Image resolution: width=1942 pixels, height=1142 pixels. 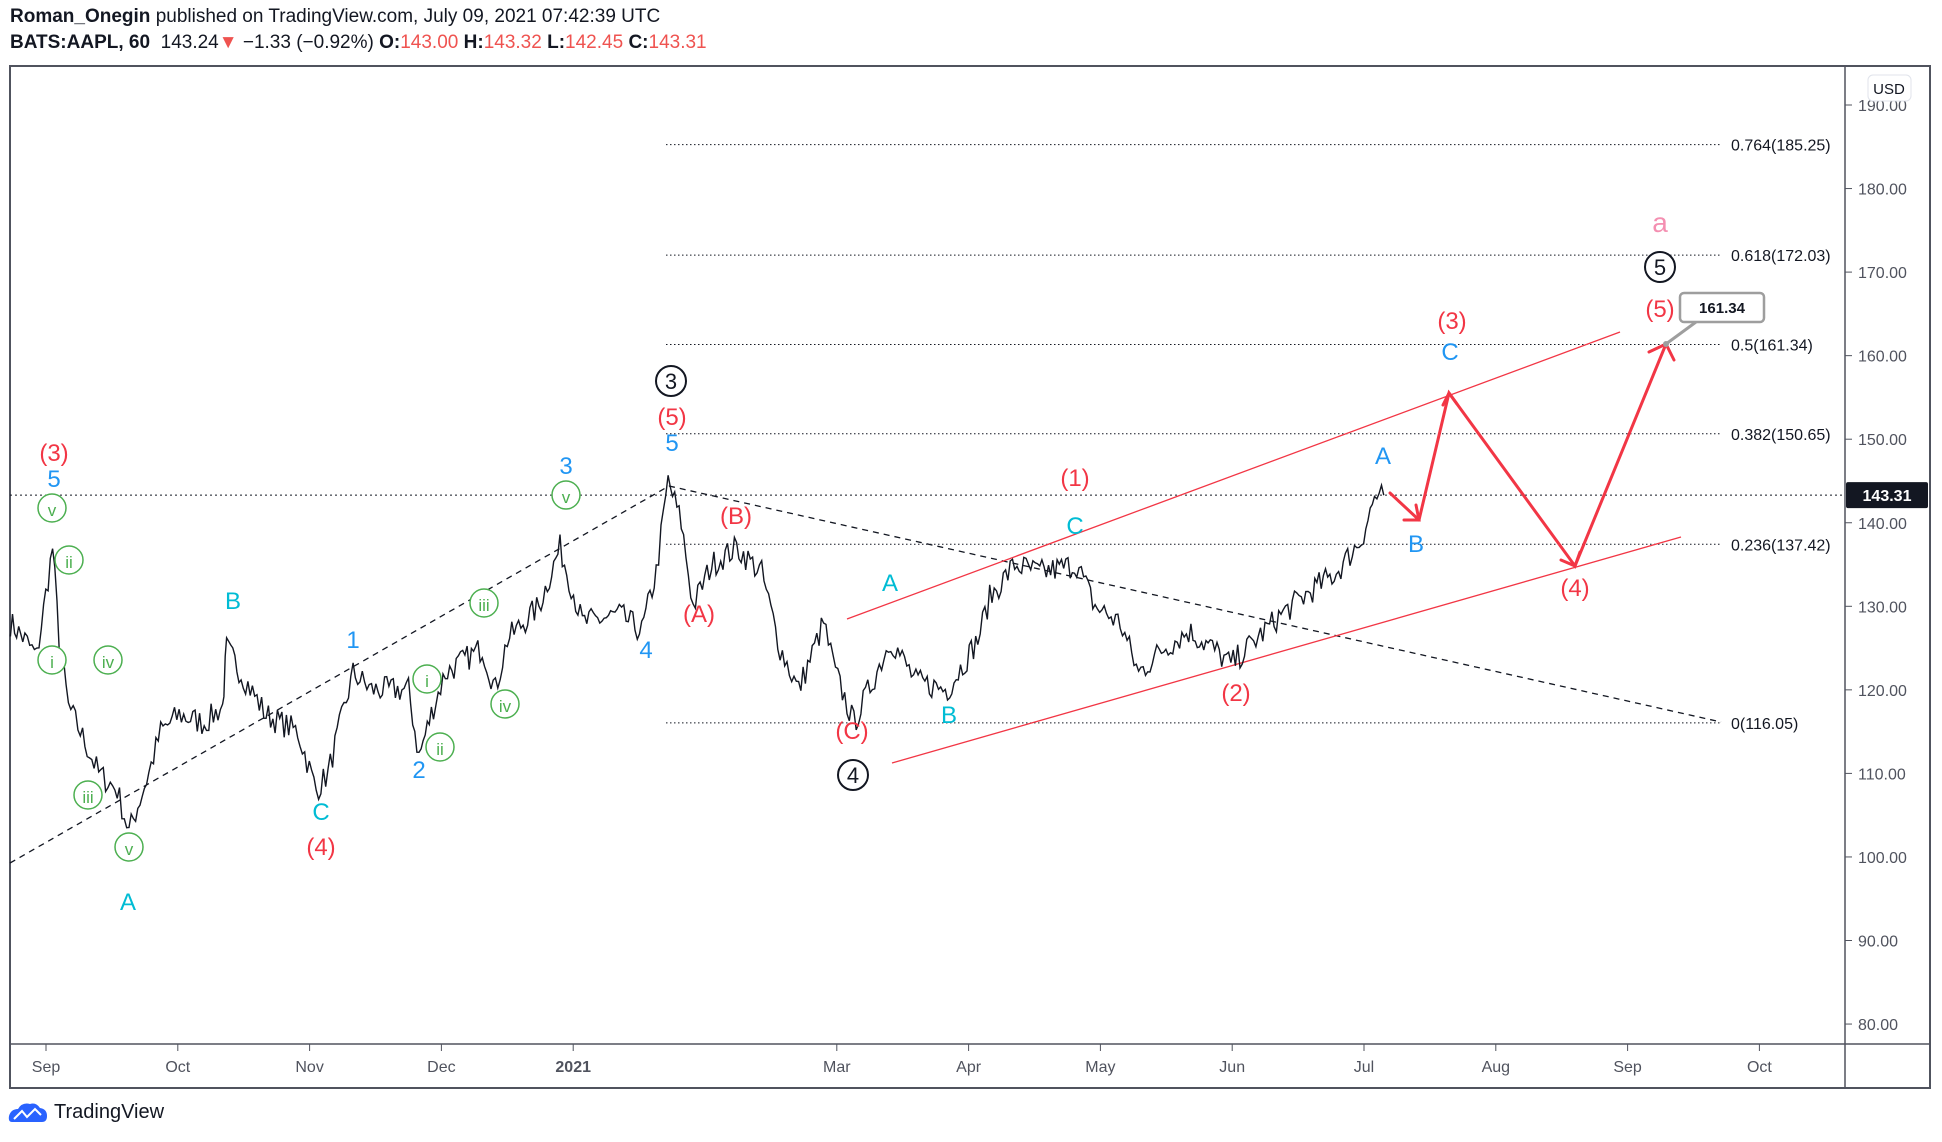 What do you see at coordinates (429, 42) in the screenshot?
I see `open-value: 143.00` at bounding box center [429, 42].